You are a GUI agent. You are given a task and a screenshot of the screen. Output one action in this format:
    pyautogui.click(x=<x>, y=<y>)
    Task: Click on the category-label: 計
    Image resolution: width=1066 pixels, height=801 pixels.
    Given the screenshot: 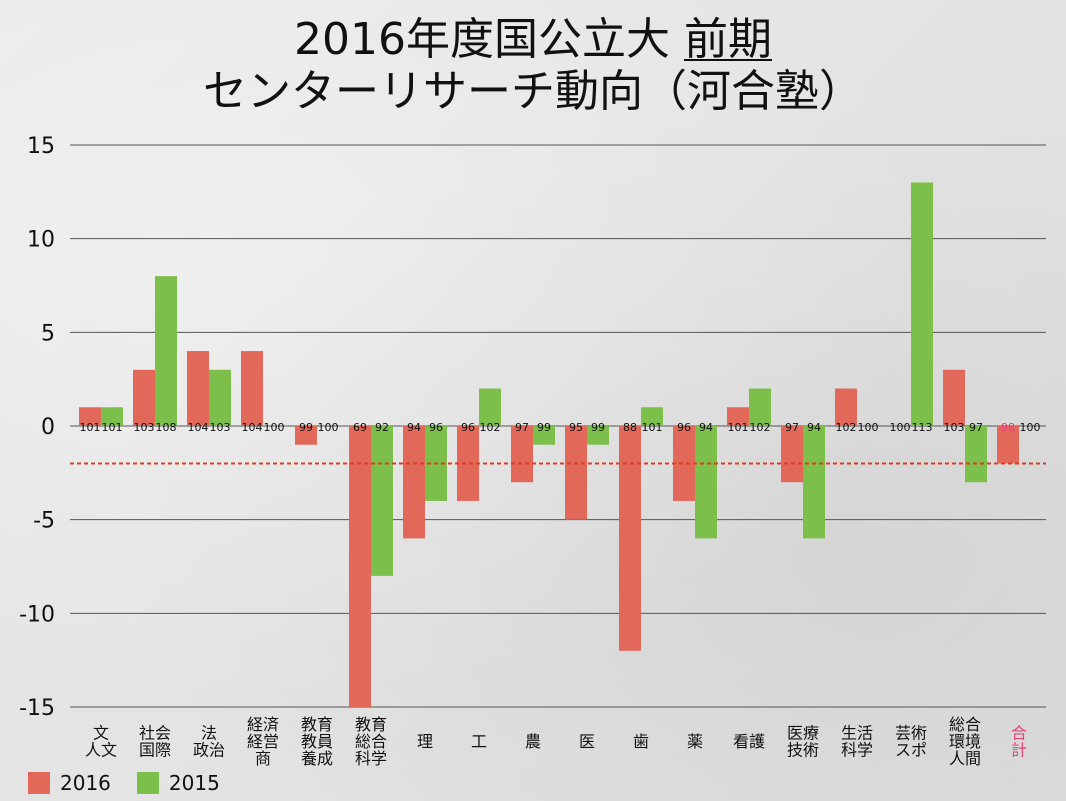 What is the action you would take?
    pyautogui.click(x=1019, y=750)
    